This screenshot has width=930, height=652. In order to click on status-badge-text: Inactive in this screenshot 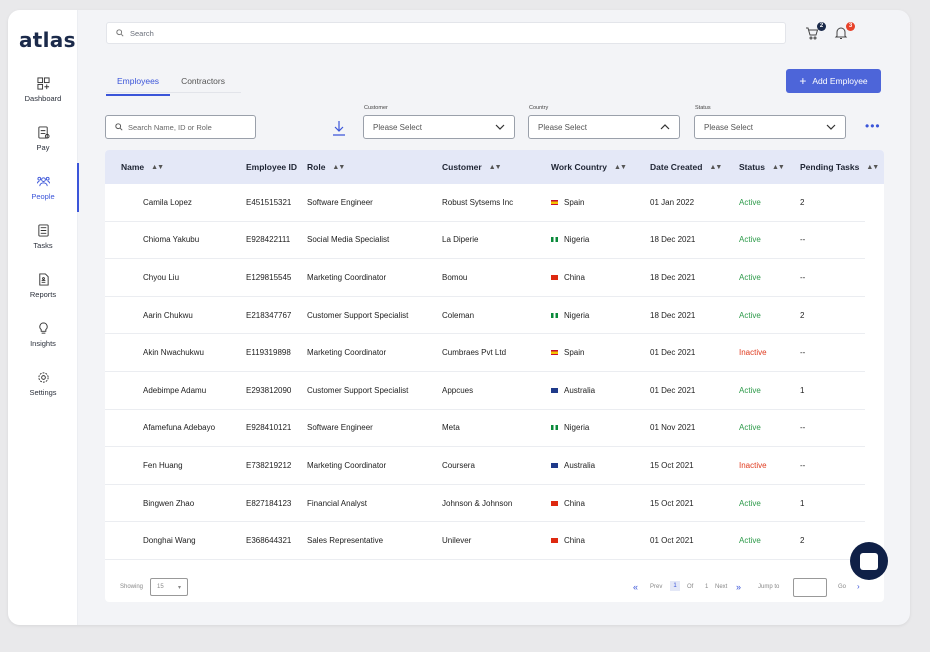, I will do `click(753, 353)`.